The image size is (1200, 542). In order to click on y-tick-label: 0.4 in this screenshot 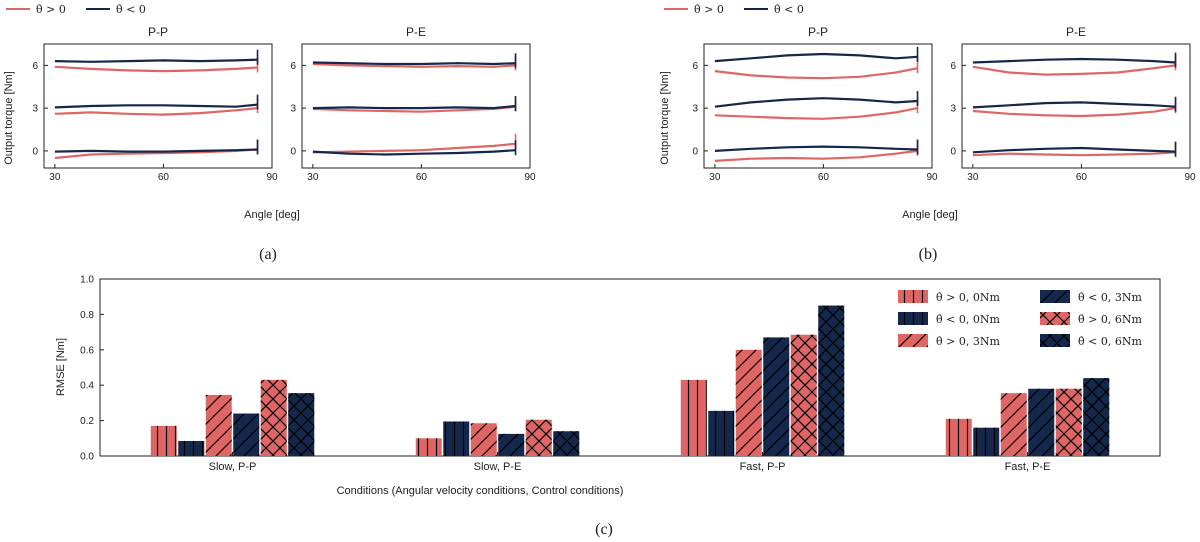, I will do `click(87, 386)`.